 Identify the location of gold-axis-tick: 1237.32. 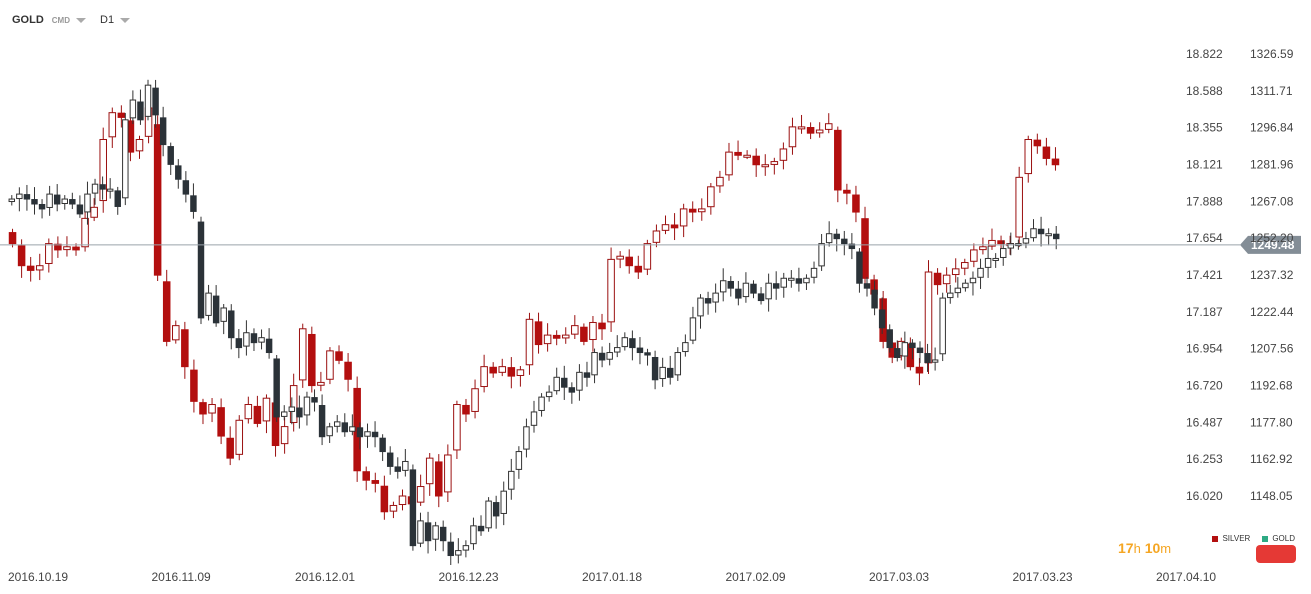
(1272, 275).